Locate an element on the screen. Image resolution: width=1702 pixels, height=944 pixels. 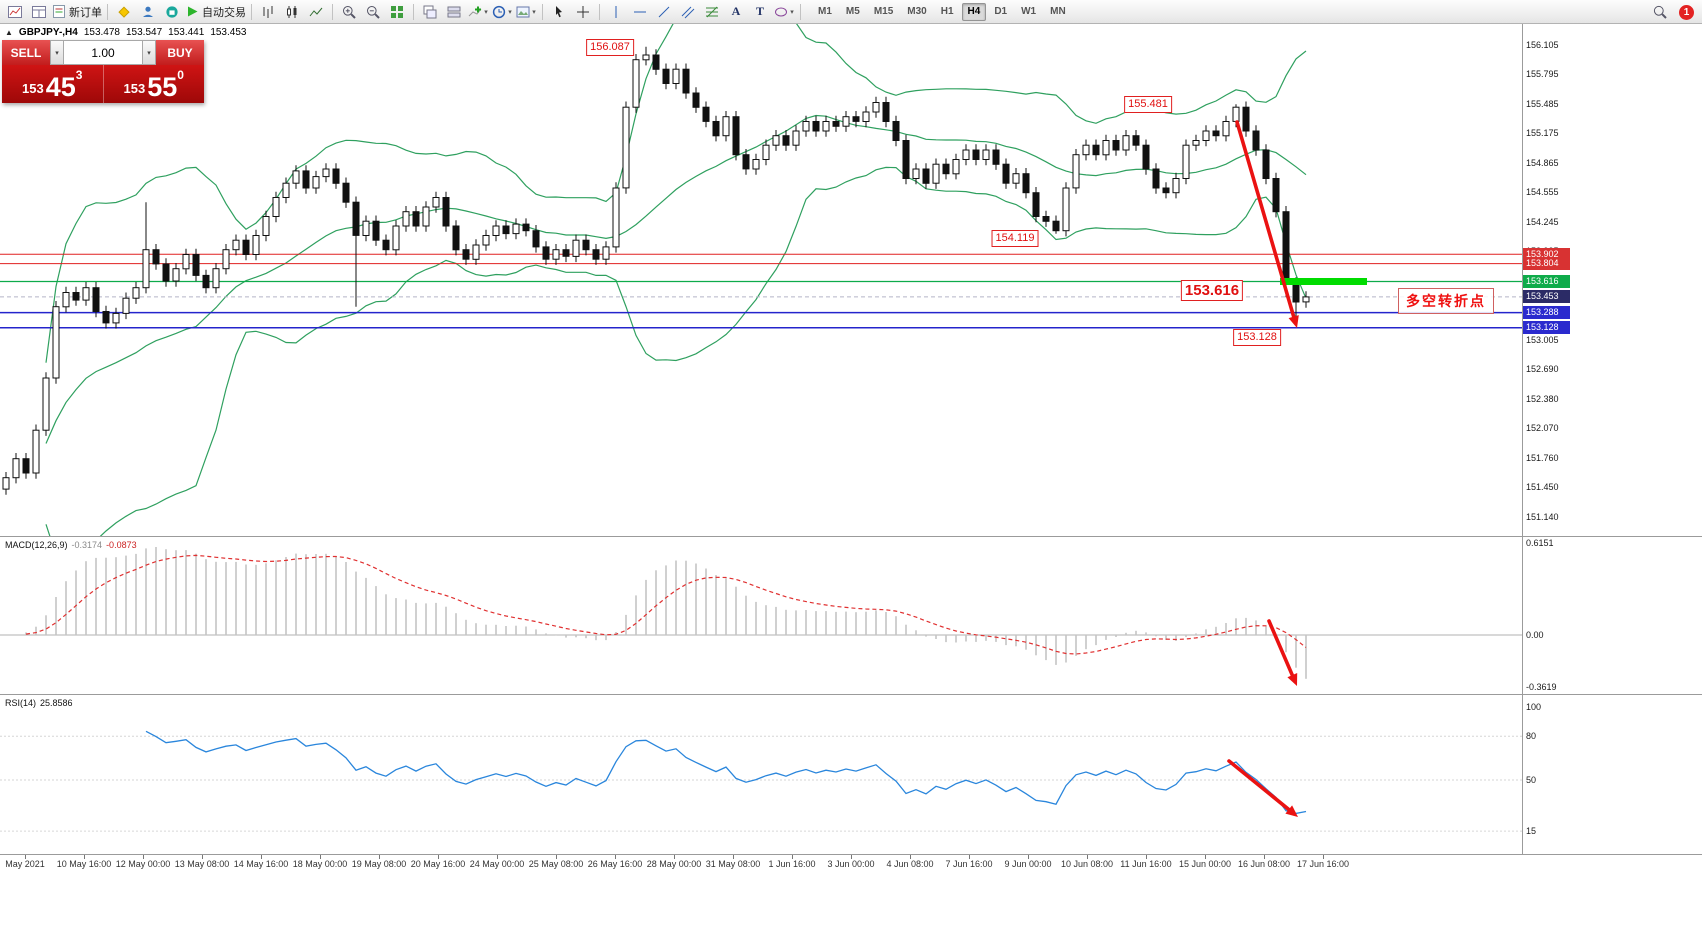
time-axis-label: 25 May 08:00 is located at coordinates (556, 864).